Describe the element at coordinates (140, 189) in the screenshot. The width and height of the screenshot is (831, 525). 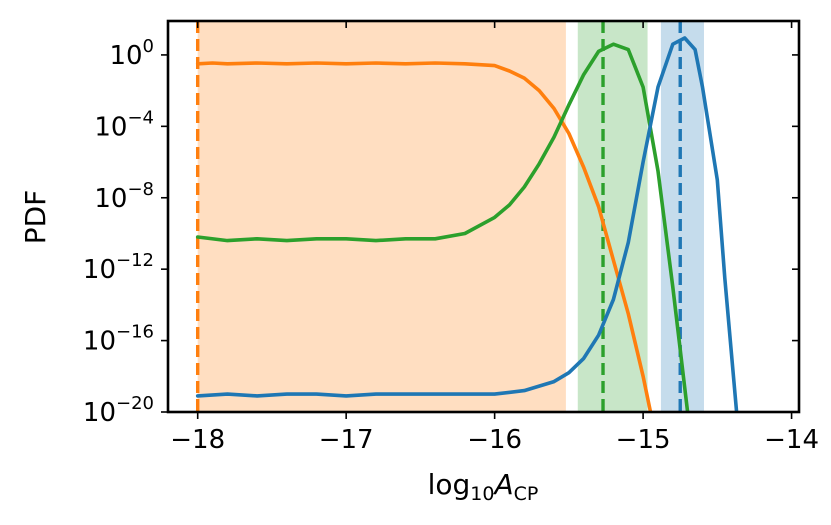
I see `y-tick-exp-2: −8` at that location.